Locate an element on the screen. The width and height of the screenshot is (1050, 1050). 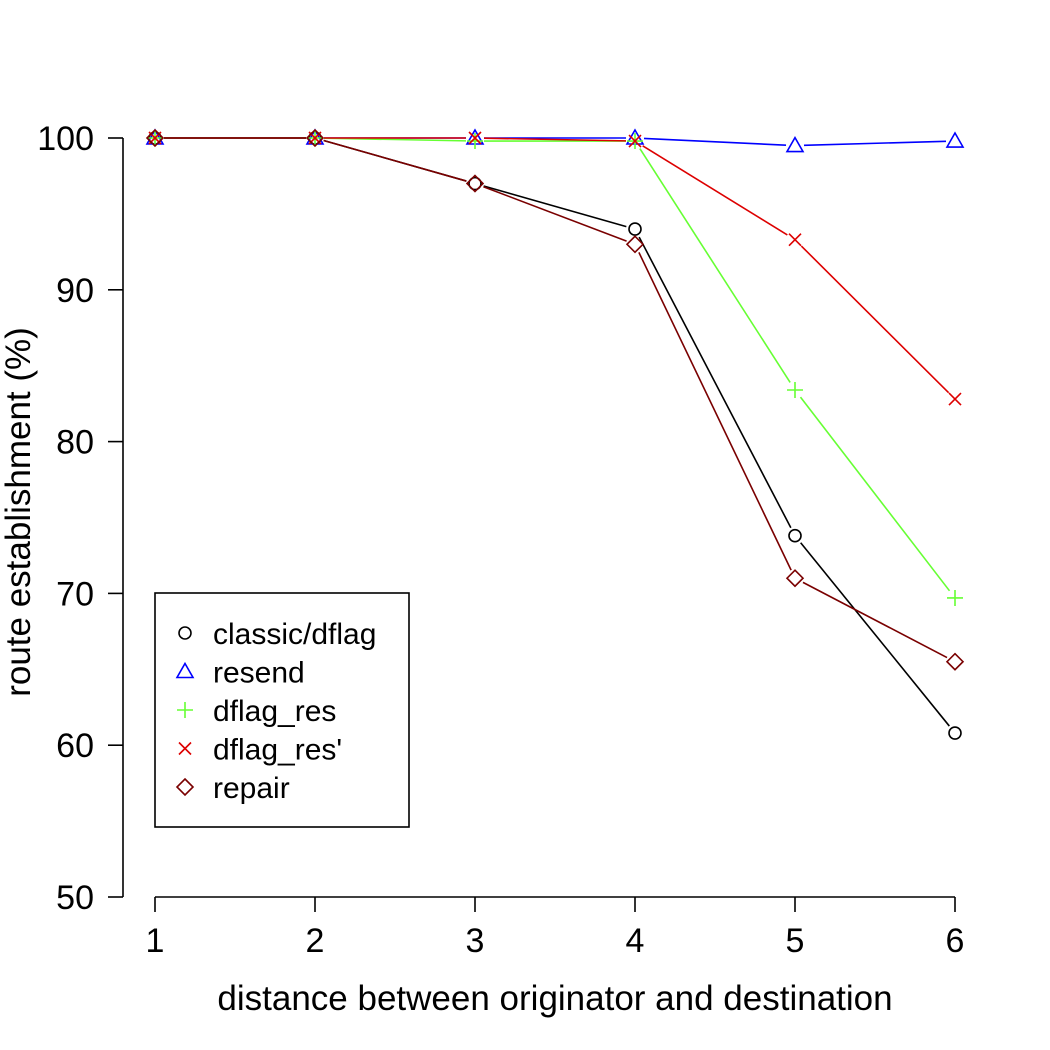
legend-item: dflag_res is located at coordinates (256, 711).